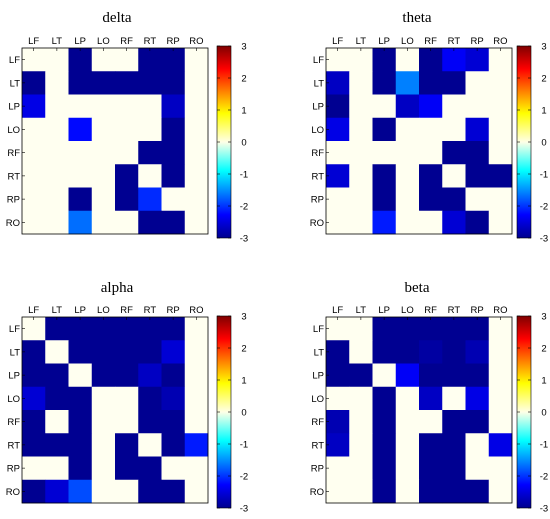 The height and width of the screenshot is (519, 550). I want to click on y-tick-label: RF, so click(317, 422).